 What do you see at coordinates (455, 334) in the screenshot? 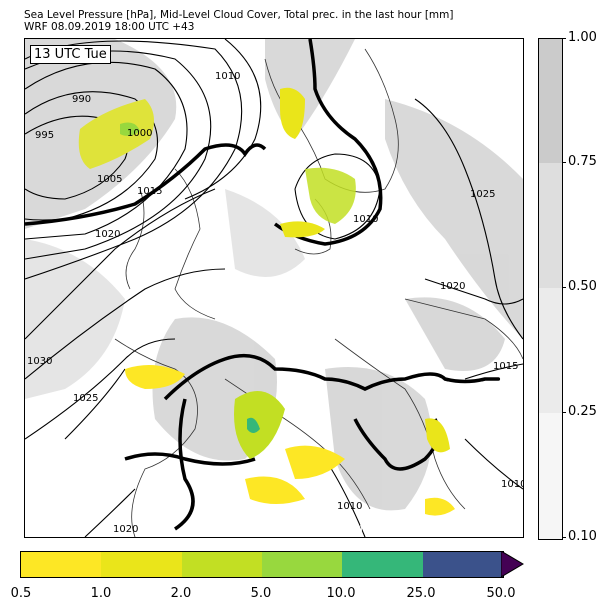
I see `cloud-area-balkans` at bounding box center [455, 334].